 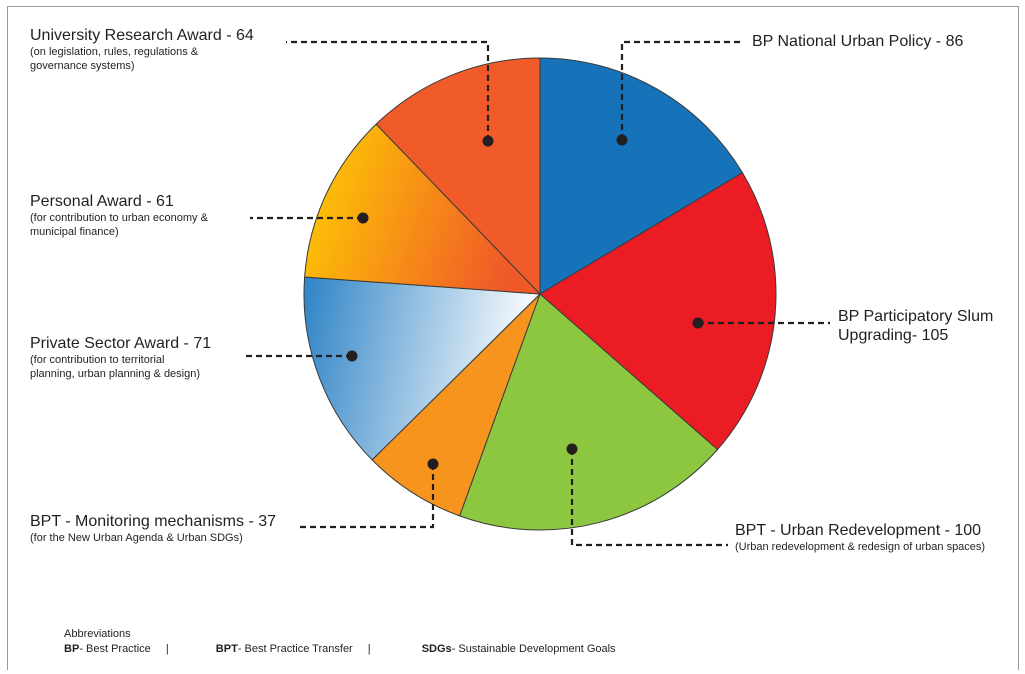 What do you see at coordinates (456, 405) in the screenshot?
I see `slice-bpt-monitoring-mechanisms` at bounding box center [456, 405].